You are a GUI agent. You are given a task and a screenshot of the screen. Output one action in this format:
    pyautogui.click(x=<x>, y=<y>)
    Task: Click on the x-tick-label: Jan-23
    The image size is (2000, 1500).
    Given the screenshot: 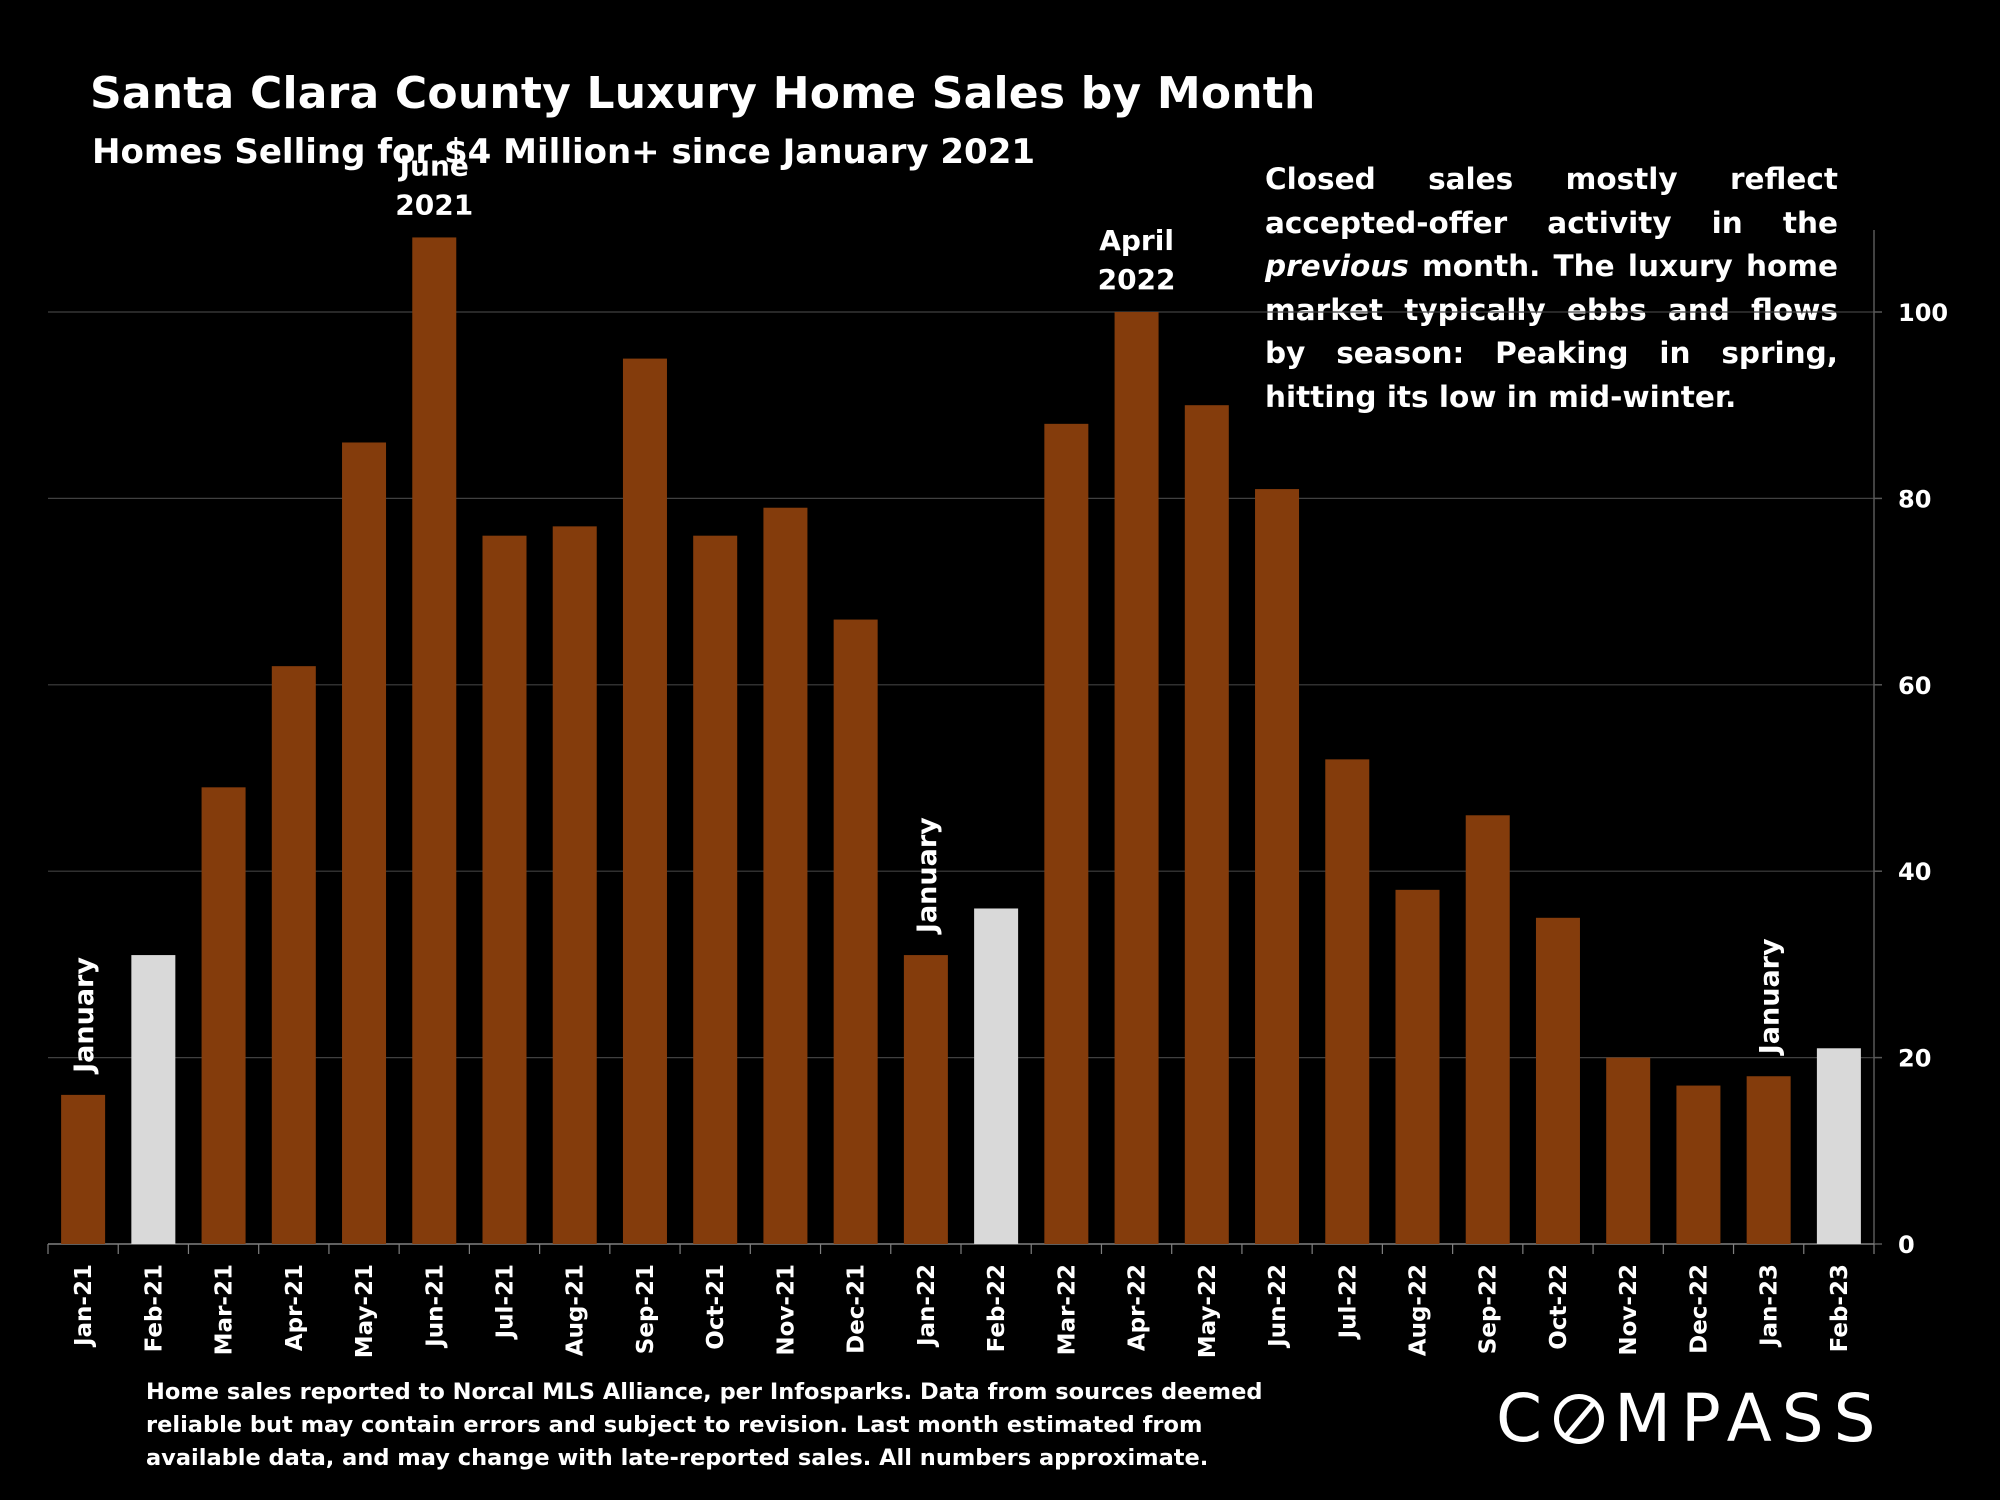 What is the action you would take?
    pyautogui.click(x=1770, y=1306)
    